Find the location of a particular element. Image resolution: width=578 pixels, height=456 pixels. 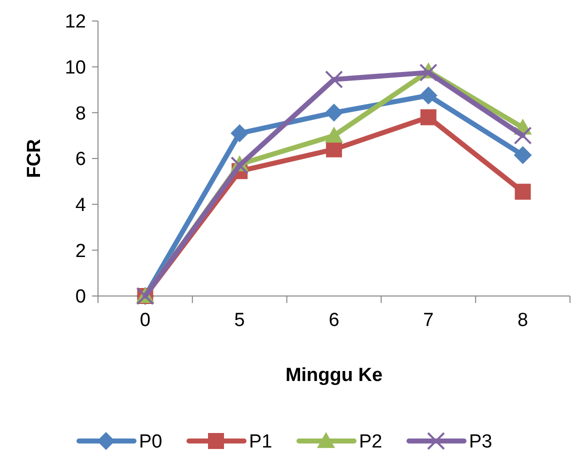

x-tick-label: 0 is located at coordinates (145, 320).